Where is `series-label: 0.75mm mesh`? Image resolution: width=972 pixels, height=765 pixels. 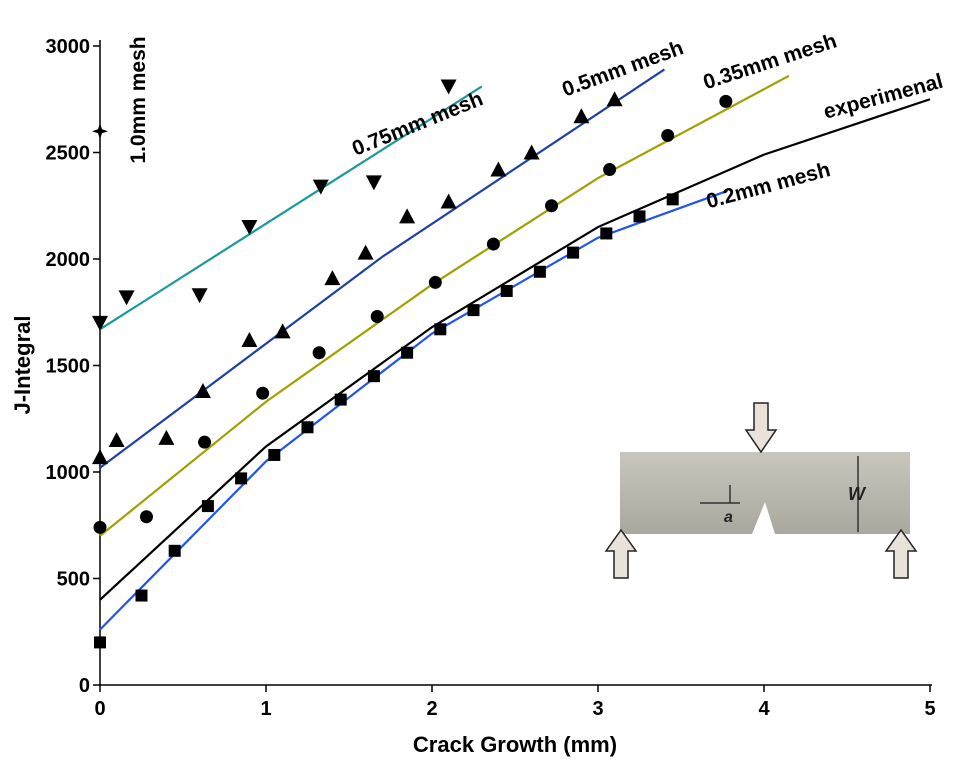
series-label: 0.75mm mesh is located at coordinates (417, 123).